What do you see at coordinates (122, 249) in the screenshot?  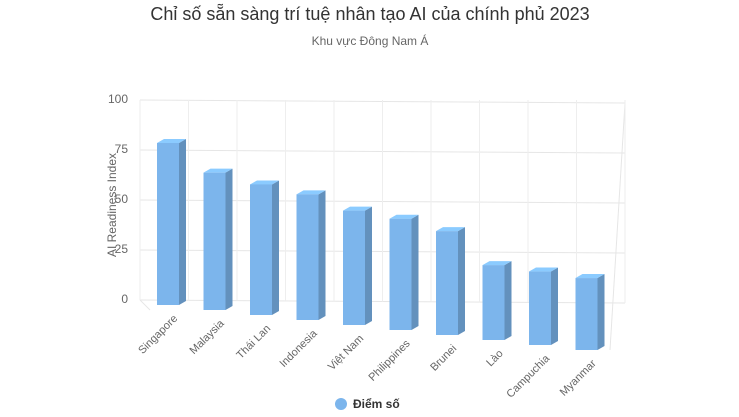 I see `y-tick-label: 25` at bounding box center [122, 249].